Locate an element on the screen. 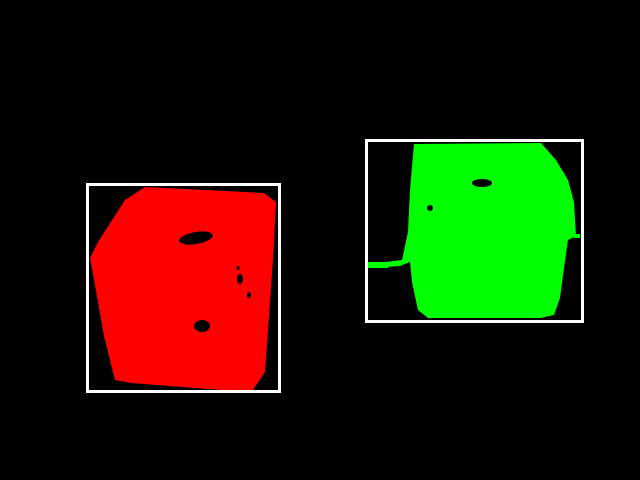 The image size is (640, 480). red-object-bounding-box is located at coordinates (183, 288).